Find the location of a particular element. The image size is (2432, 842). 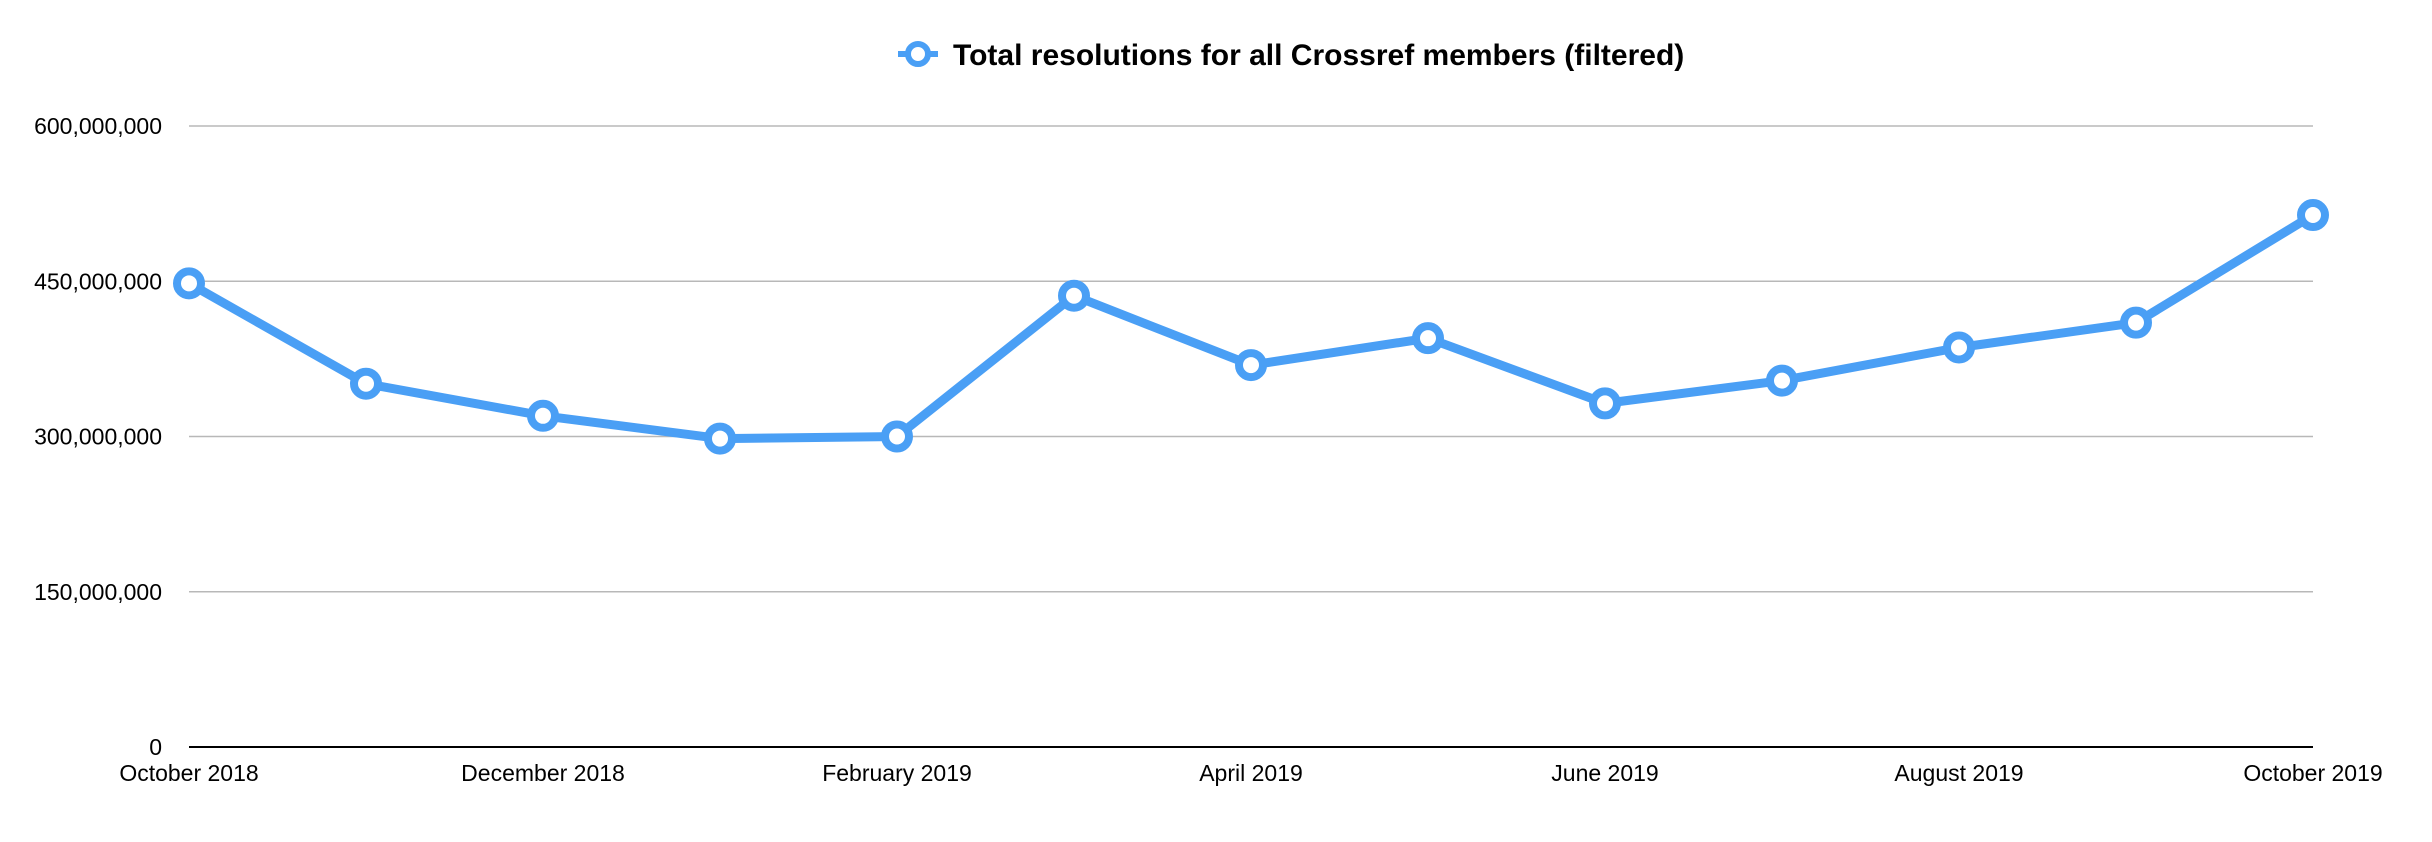

y-tick-label: 150,000,000 is located at coordinates (98, 592).